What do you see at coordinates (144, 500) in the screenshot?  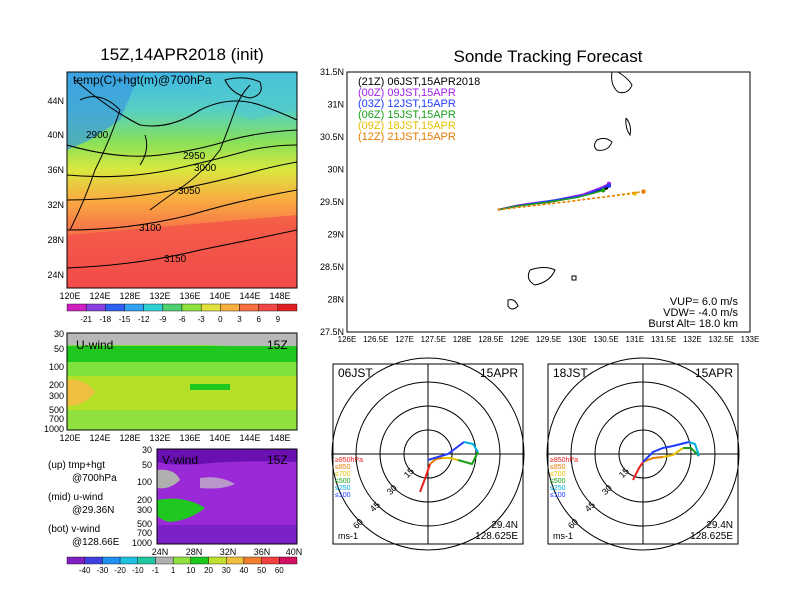 I see `vwind-p-tick: 200` at bounding box center [144, 500].